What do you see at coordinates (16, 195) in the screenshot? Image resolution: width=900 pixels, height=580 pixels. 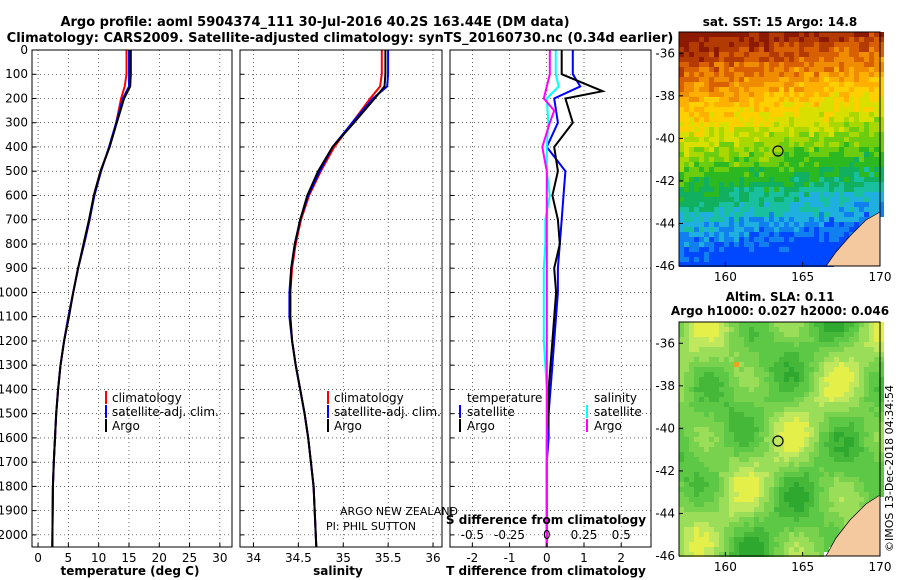 I see `depth-tick-label: 600` at bounding box center [16, 195].